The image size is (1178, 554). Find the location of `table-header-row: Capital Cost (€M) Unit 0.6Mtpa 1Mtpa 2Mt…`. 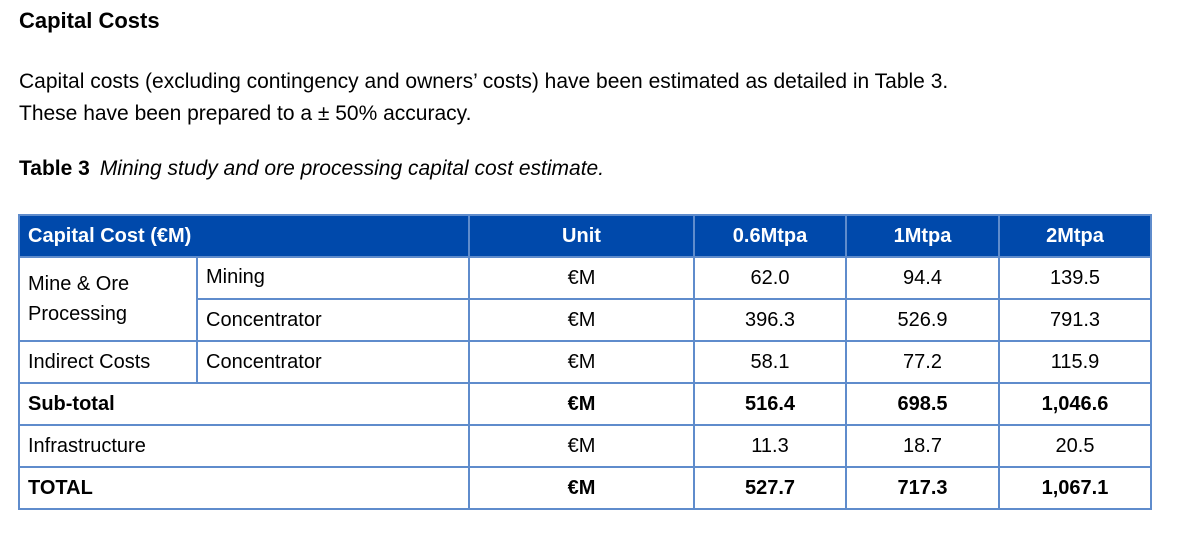

table-header-row: Capital Cost (€M) Unit 0.6Mtpa 1Mtpa 2Mt… is located at coordinates (585, 236).